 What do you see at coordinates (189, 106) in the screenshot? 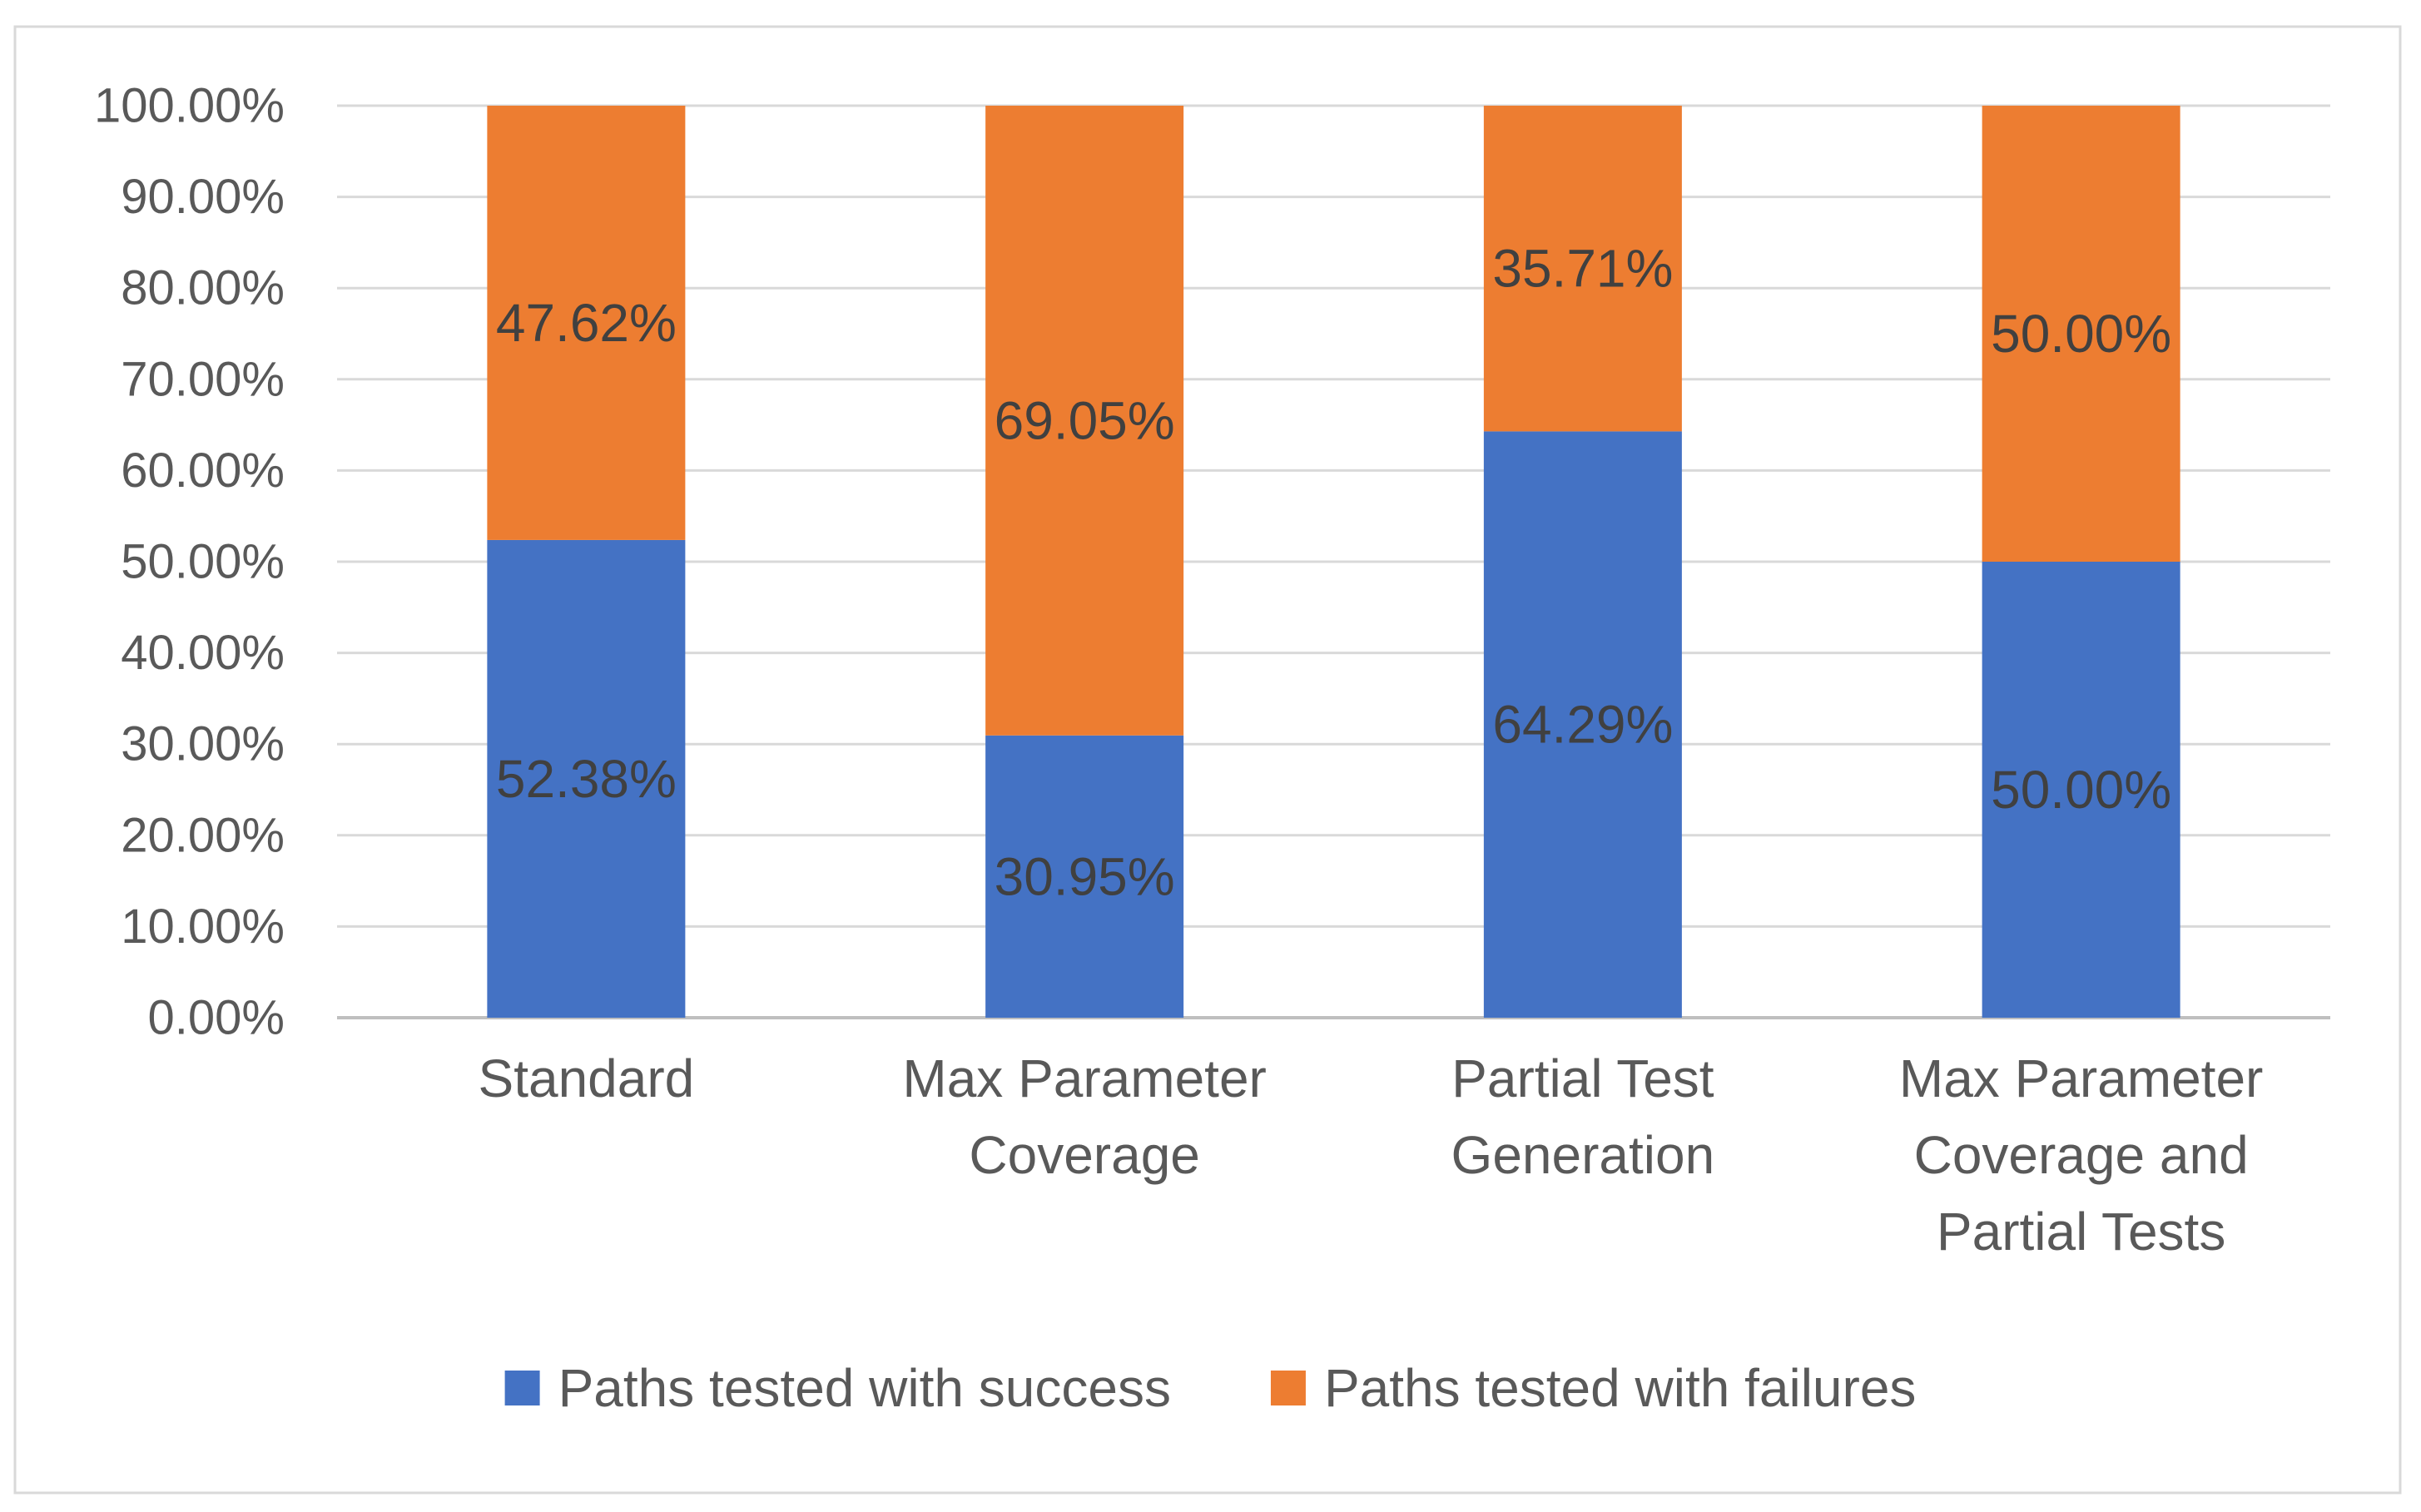
I see `y-tick-label: 100.00%` at bounding box center [189, 106].